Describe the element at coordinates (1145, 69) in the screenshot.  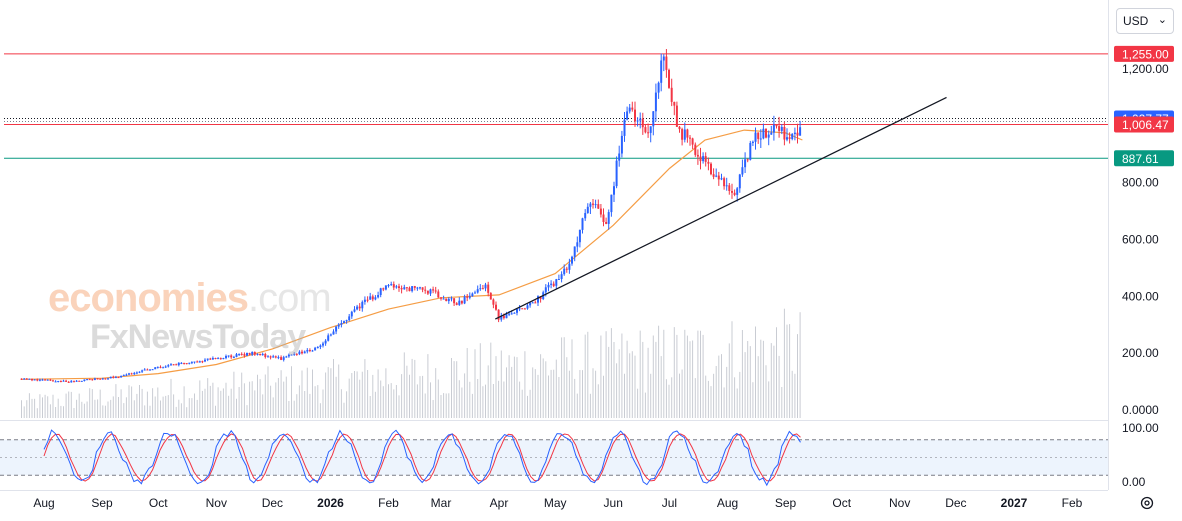
I see `price-tick-label: 1,200.00` at that location.